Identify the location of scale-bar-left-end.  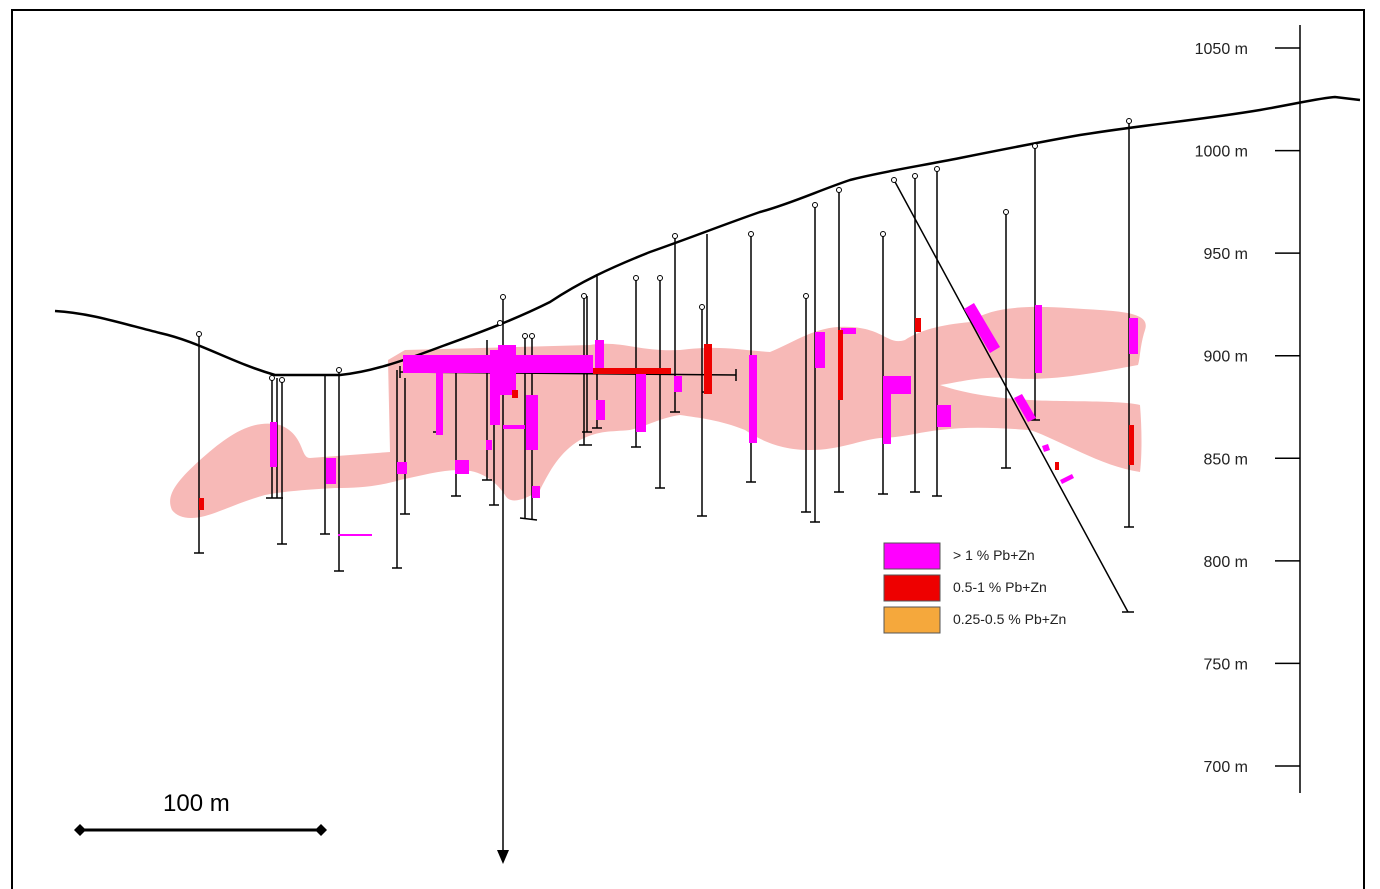
(80, 830).